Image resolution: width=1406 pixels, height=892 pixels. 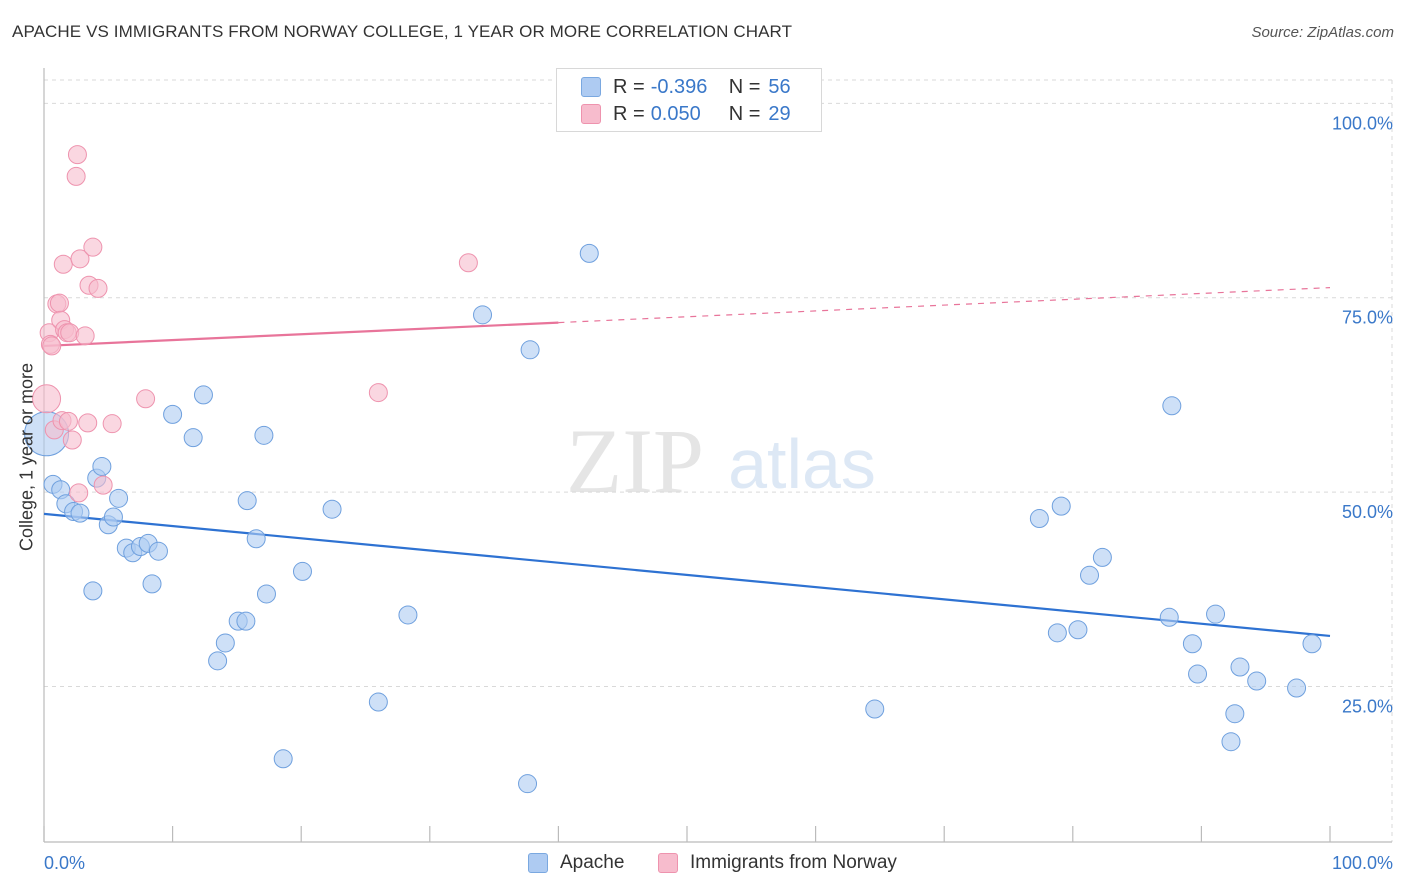 What do you see at coordinates (779, 86) in the screenshot?
I see `n-value: 56` at bounding box center [779, 86].